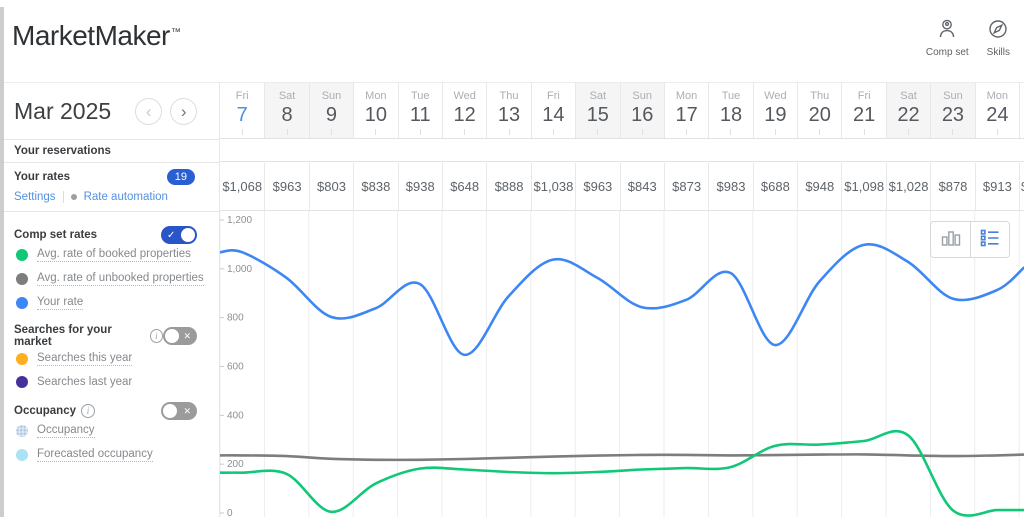  Describe the element at coordinates (242, 110) in the screenshot. I see `day-cell: Fri 7` at that location.